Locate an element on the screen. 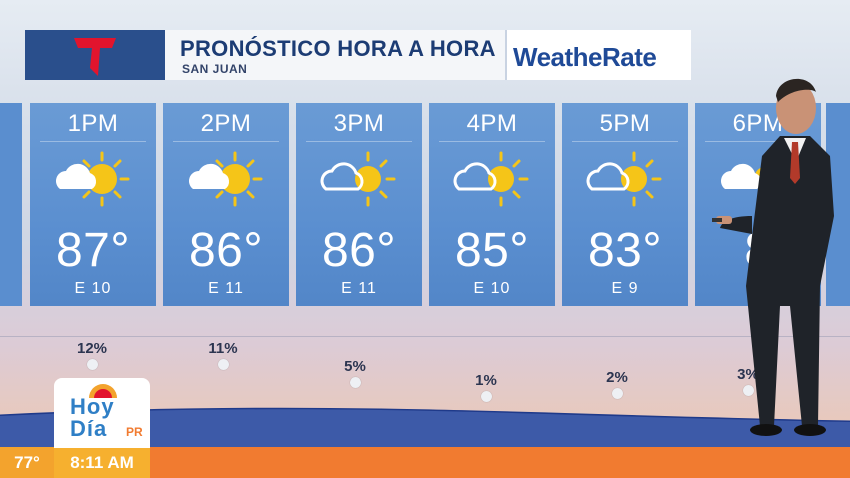  precip-point: 5% is located at coordinates (355, 373).